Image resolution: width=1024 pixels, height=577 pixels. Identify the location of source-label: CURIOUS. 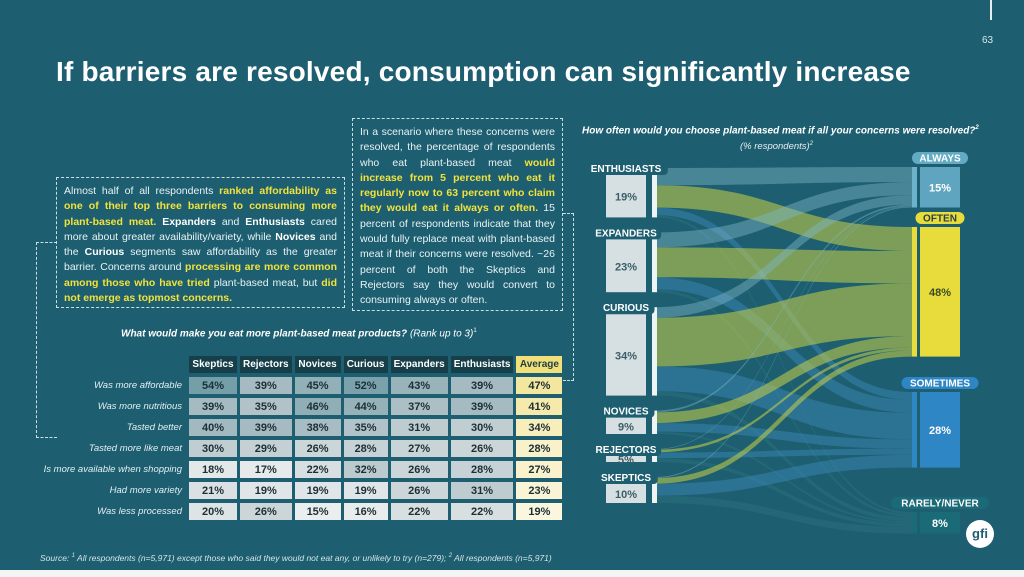
(626, 308).